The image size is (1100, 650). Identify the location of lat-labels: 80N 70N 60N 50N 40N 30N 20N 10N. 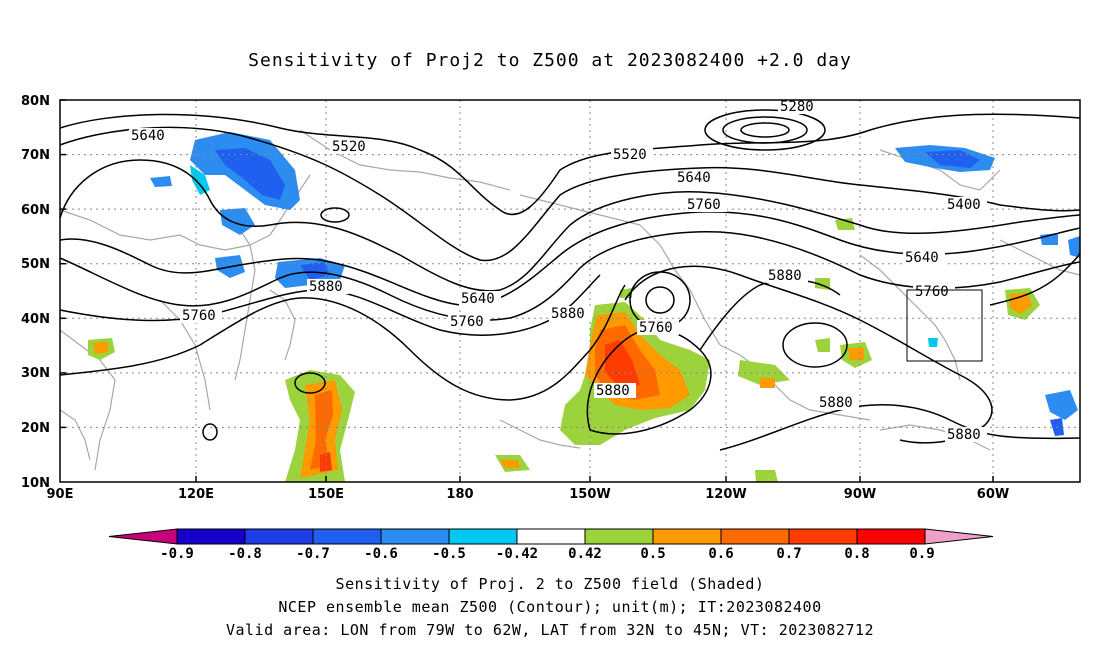
(35, 292).